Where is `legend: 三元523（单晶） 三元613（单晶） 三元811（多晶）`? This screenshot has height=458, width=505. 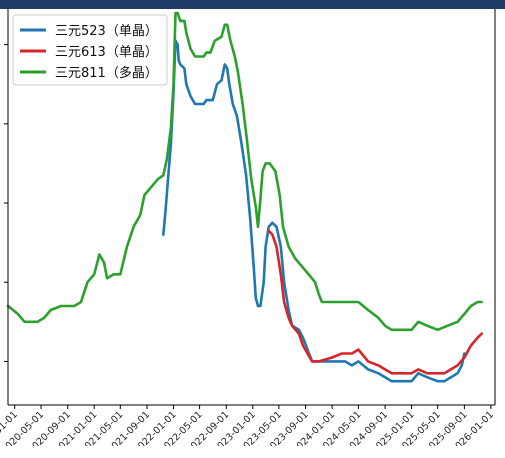
legend: 三元523（单晶） 三元613（单晶） 三元811（多晶） is located at coordinates (90, 50).